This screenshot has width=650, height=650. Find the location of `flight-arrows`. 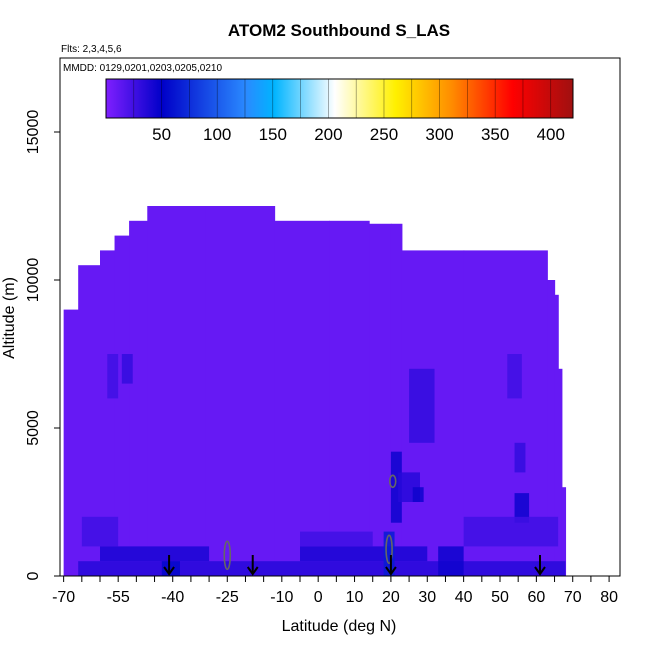

flight-arrows is located at coordinates (354, 565).